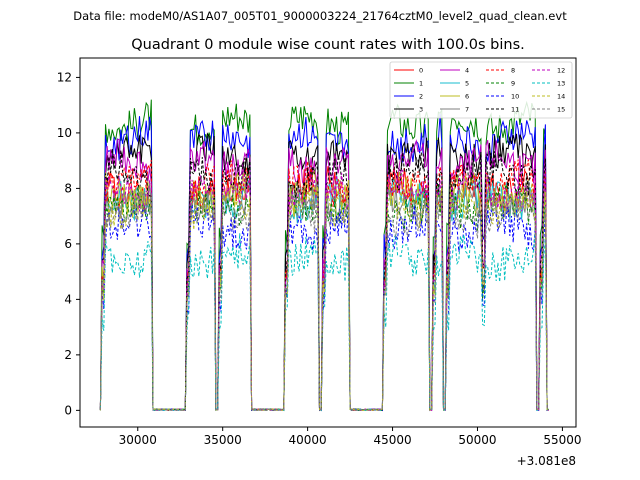 Image resolution: width=640 pixels, height=480 pixels. Describe the element at coordinates (546, 461) in the screenshot. I see `x-offset-label: +3.081e8` at that location.